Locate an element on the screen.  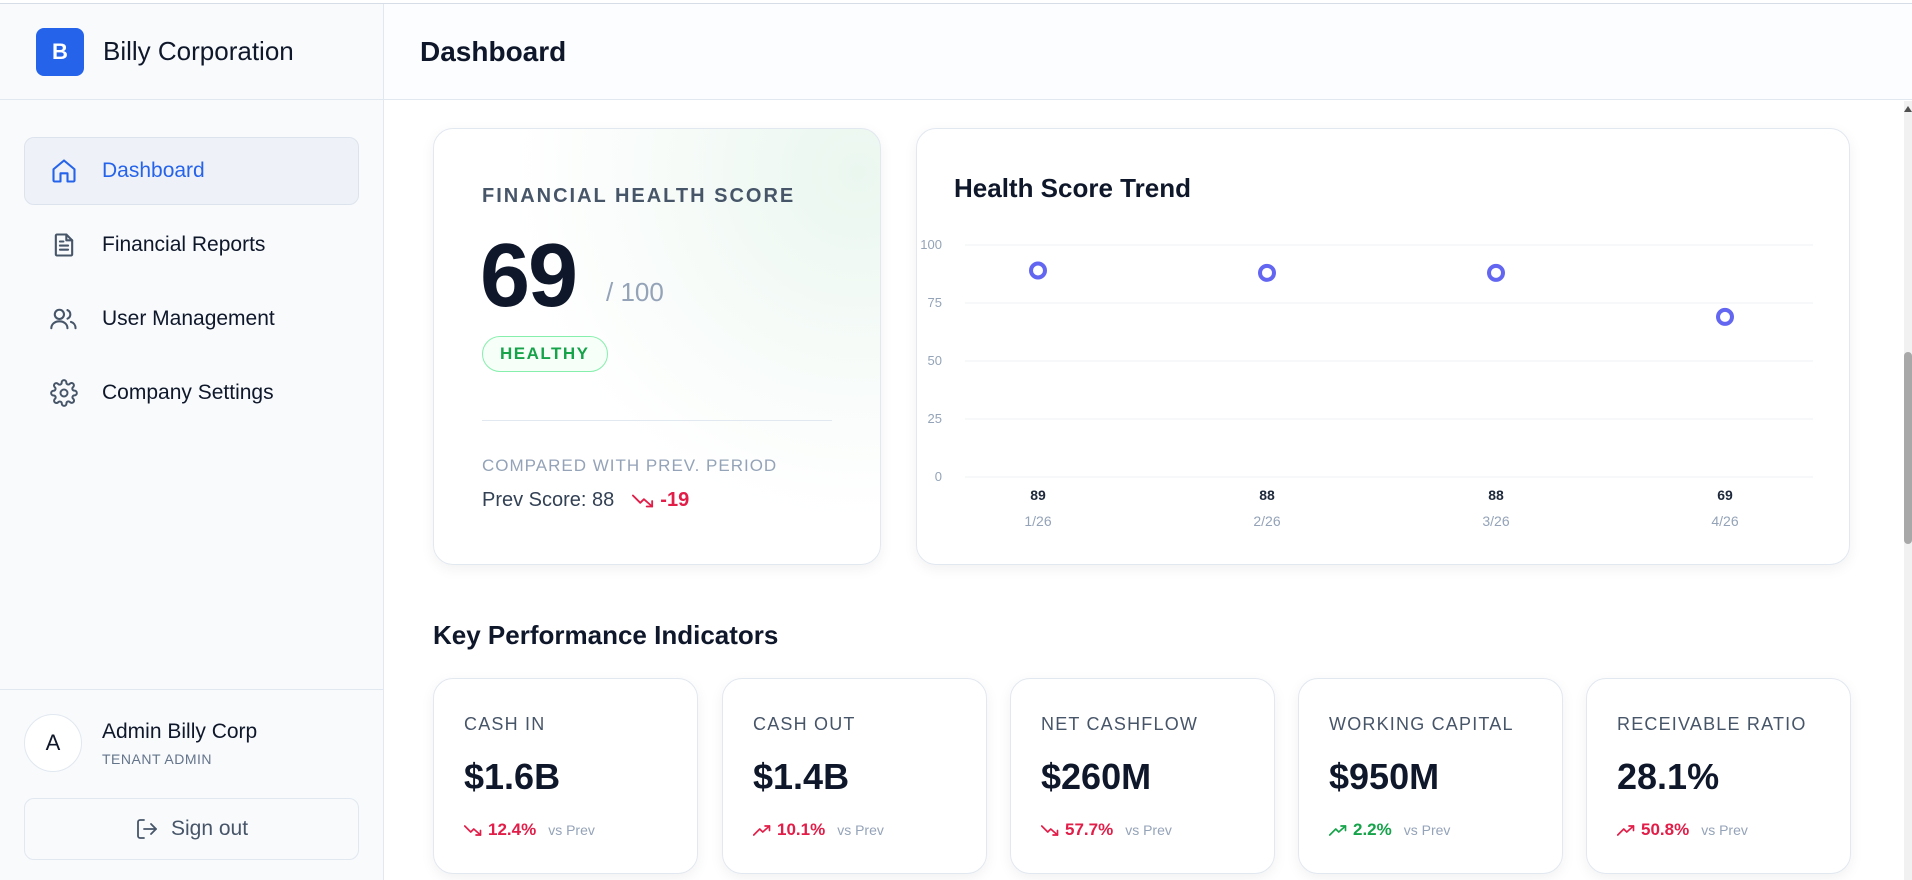
brand-name: Billy Corporation is located at coordinates (198, 51).